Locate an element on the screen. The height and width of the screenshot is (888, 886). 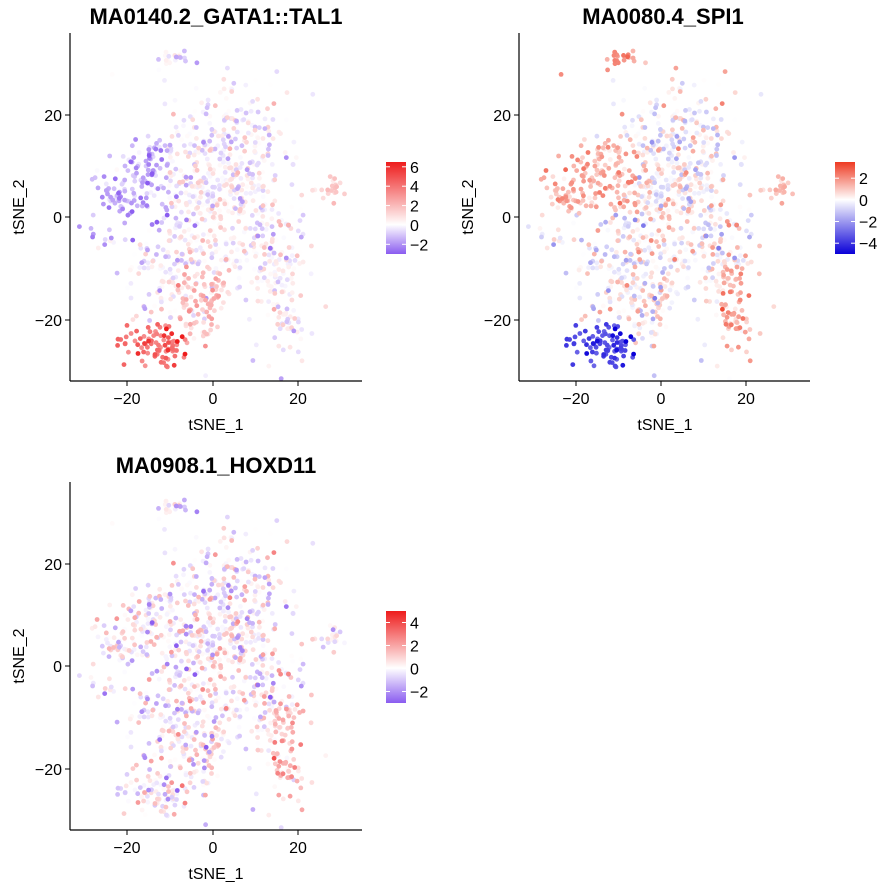
y-axis-title: tSNE_2 is located at coordinates (19, 655).